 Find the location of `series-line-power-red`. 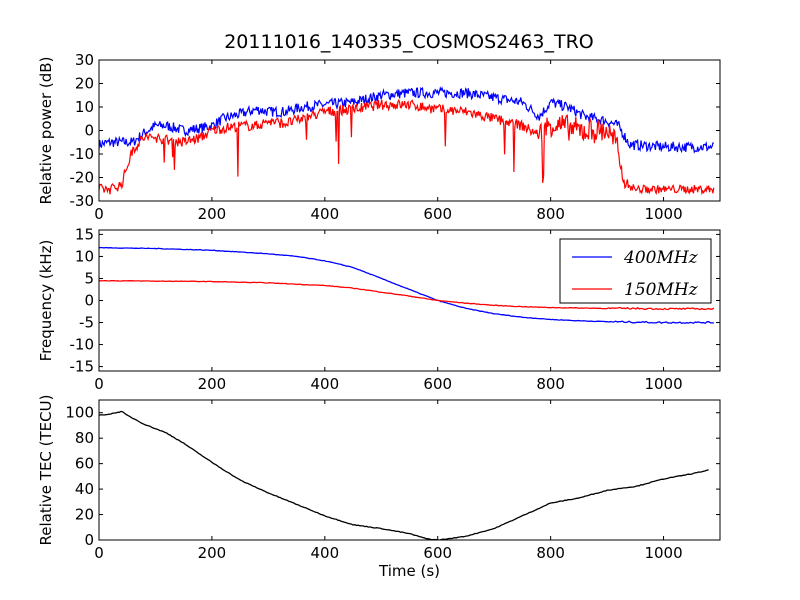

series-line-power-red is located at coordinates (407, 147).